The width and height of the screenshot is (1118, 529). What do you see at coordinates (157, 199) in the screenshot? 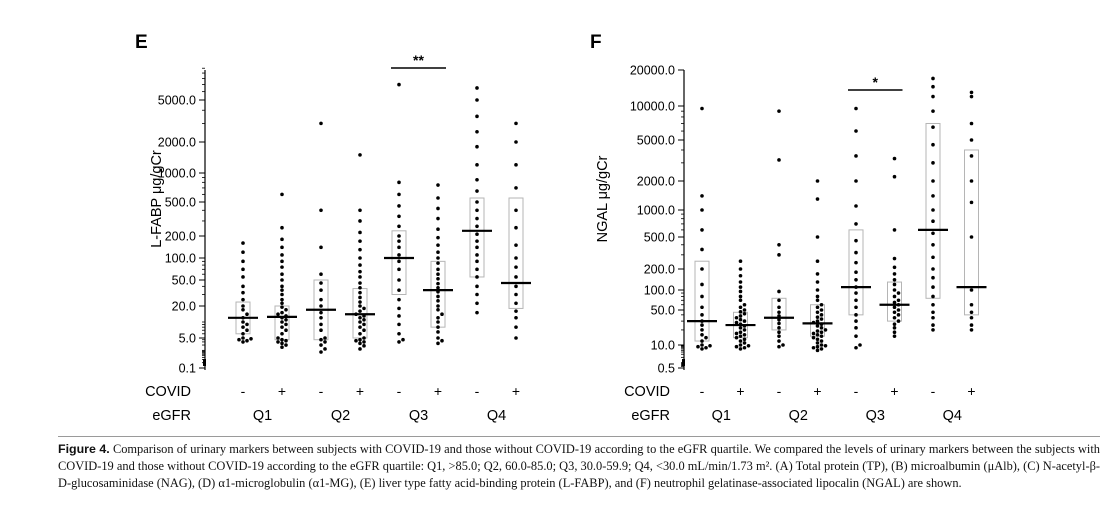
I see `y-axis-label: L-FABP μg/gCr` at bounding box center [157, 199].